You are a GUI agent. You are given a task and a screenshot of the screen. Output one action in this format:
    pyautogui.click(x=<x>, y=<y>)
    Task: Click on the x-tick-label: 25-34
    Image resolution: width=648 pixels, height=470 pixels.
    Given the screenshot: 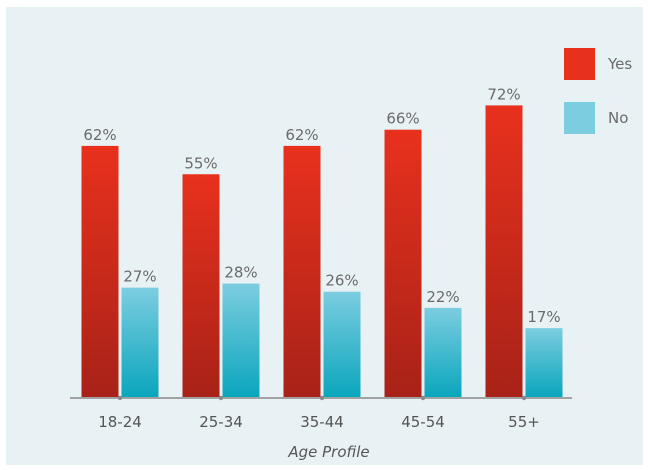 What is the action you would take?
    pyautogui.click(x=221, y=422)
    